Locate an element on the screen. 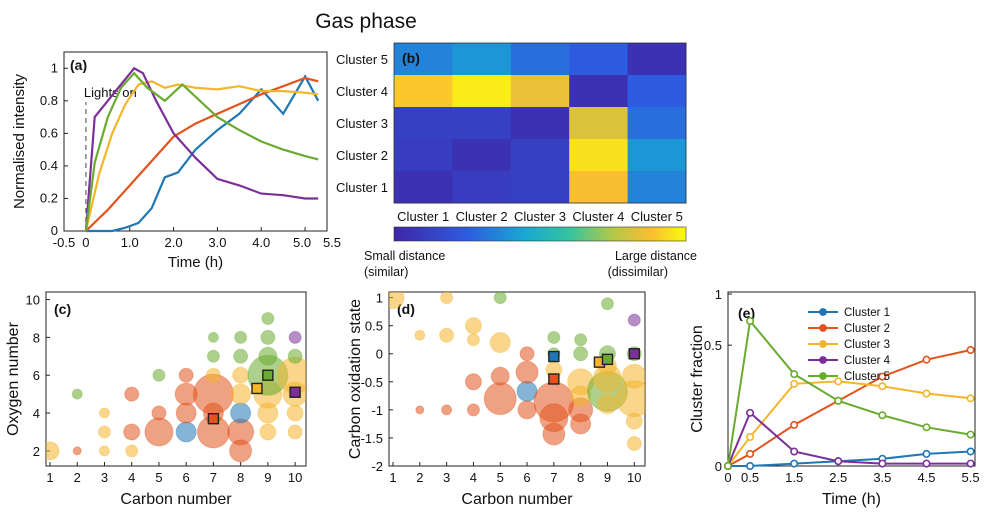 This screenshot has width=984, height=516. x-tick-label: 2.0 is located at coordinates (174, 242).